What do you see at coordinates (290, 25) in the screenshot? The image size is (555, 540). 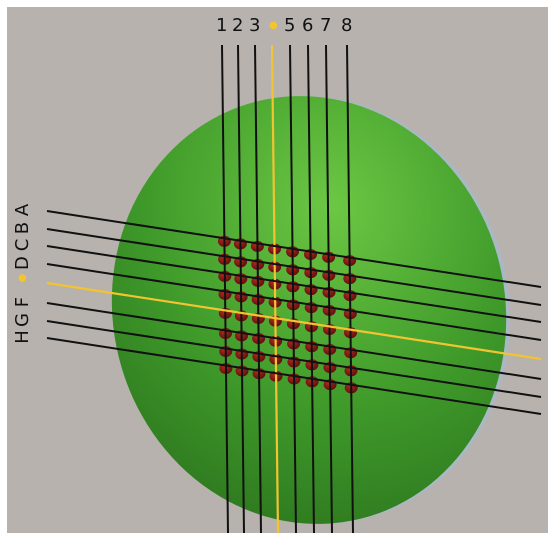 I see `column-label: 5` at bounding box center [290, 25].